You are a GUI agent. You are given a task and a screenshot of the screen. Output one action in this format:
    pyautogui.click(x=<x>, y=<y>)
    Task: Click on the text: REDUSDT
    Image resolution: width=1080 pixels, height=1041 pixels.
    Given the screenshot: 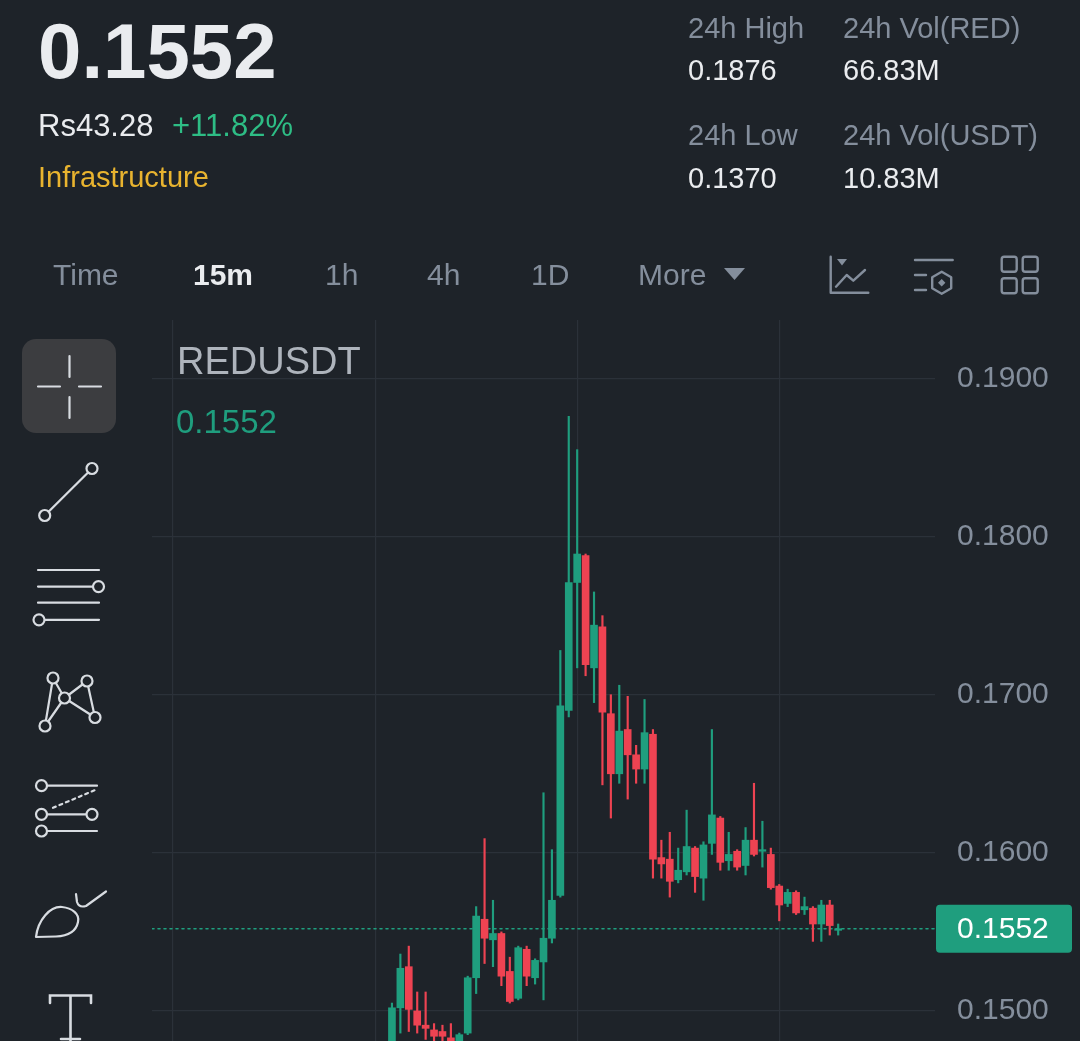 What is the action you would take?
    pyautogui.click(x=269, y=361)
    